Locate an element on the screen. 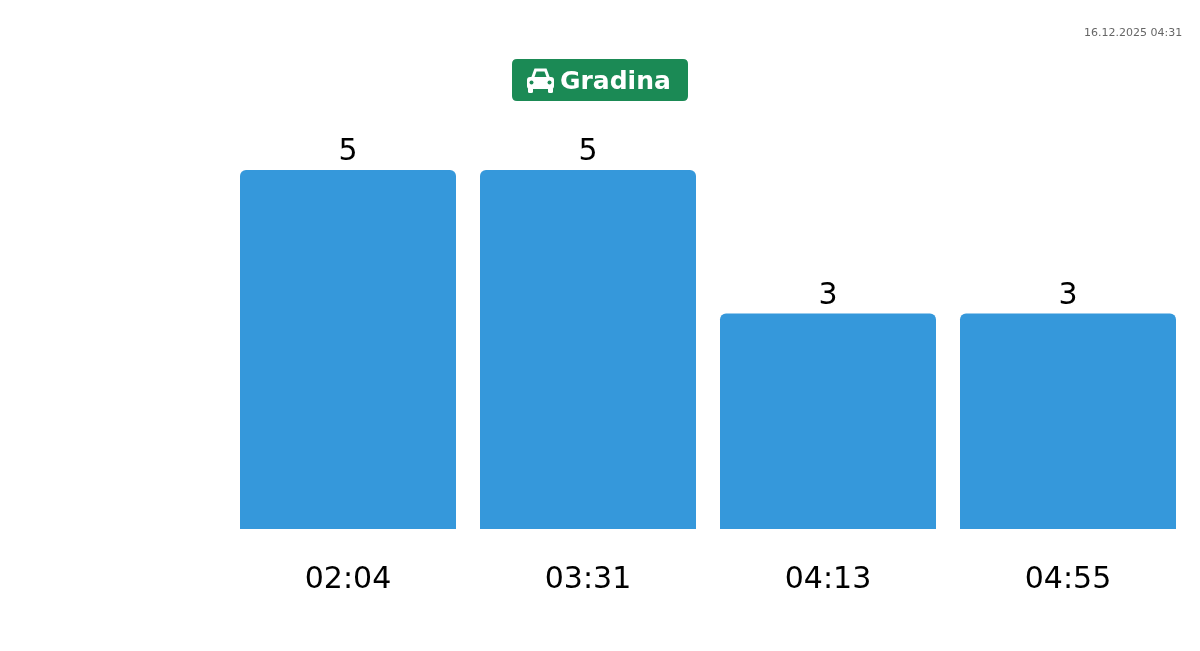  x-tick-label: 03:31 is located at coordinates (588, 577).